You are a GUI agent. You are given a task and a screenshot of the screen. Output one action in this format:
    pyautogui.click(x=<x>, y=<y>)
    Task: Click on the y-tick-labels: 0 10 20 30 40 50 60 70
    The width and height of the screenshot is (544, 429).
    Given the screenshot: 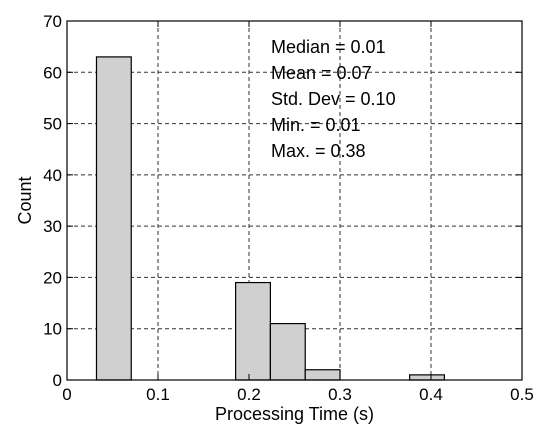 What is the action you would take?
    pyautogui.click(x=52, y=201)
    